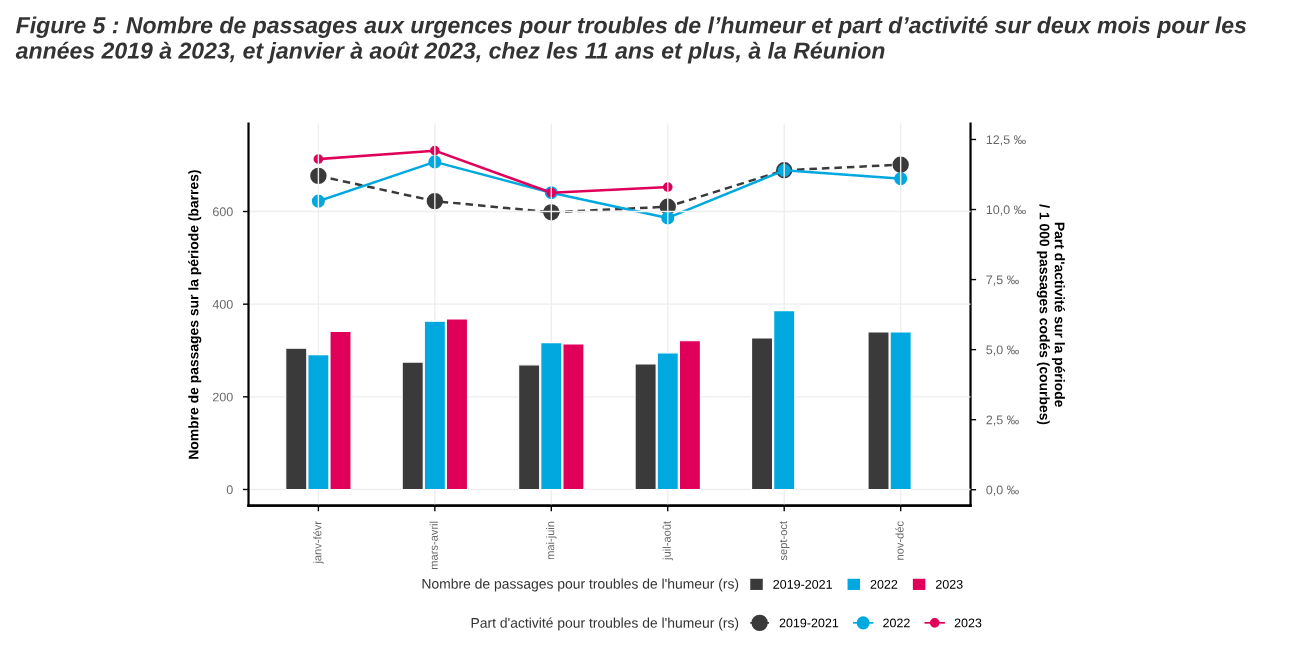 Image resolution: width=1308 pixels, height=650 pixels. I want to click on chart-title: Figure 5 : Nombre de passages aux urgences pour troubles de l’humeur et part d’activité sur deux mois pour les années 2019 à 2023, et janvier à août 2023, chez les 11 ans et plus, à la Réunion, so click(631, 40).